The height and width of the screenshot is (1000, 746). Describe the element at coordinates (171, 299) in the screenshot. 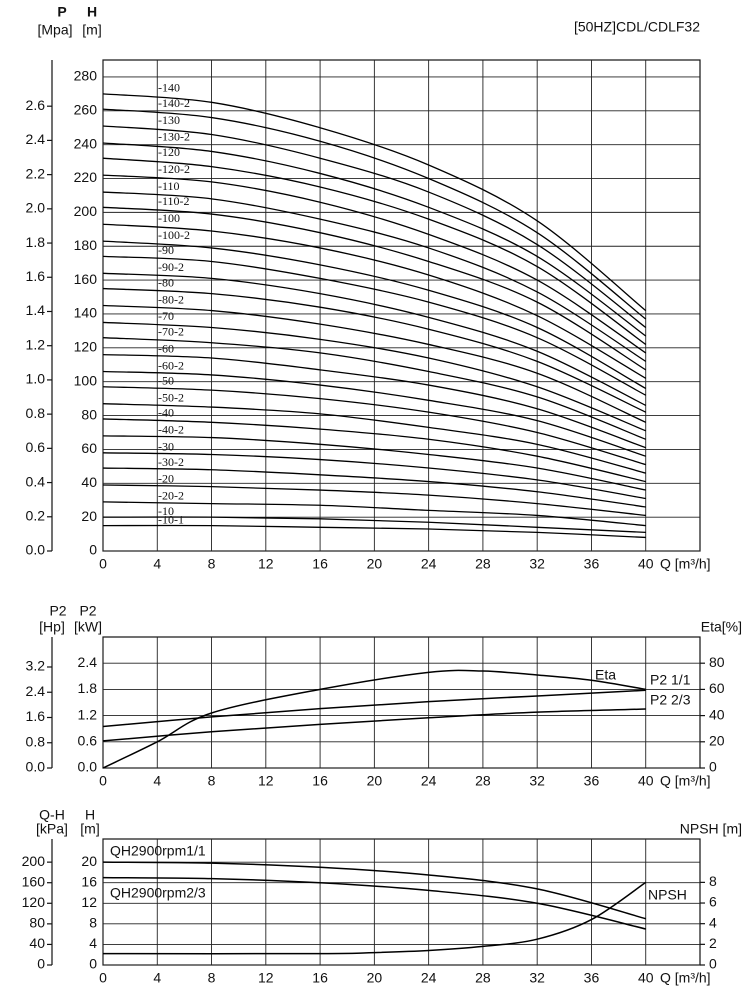

I see `series-label: -80-2` at that location.